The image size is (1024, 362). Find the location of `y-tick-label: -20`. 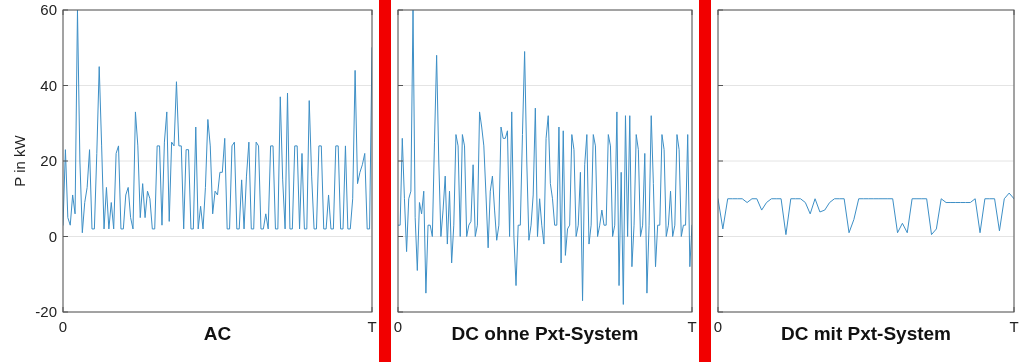

y-tick-label: -20 is located at coordinates (46, 311).